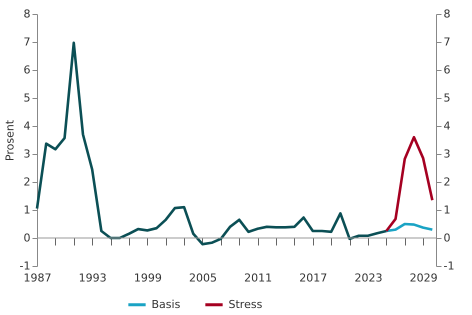 The width and height of the screenshot is (472, 315). I want to click on y2-tick-label: 8, so click(447, 14).